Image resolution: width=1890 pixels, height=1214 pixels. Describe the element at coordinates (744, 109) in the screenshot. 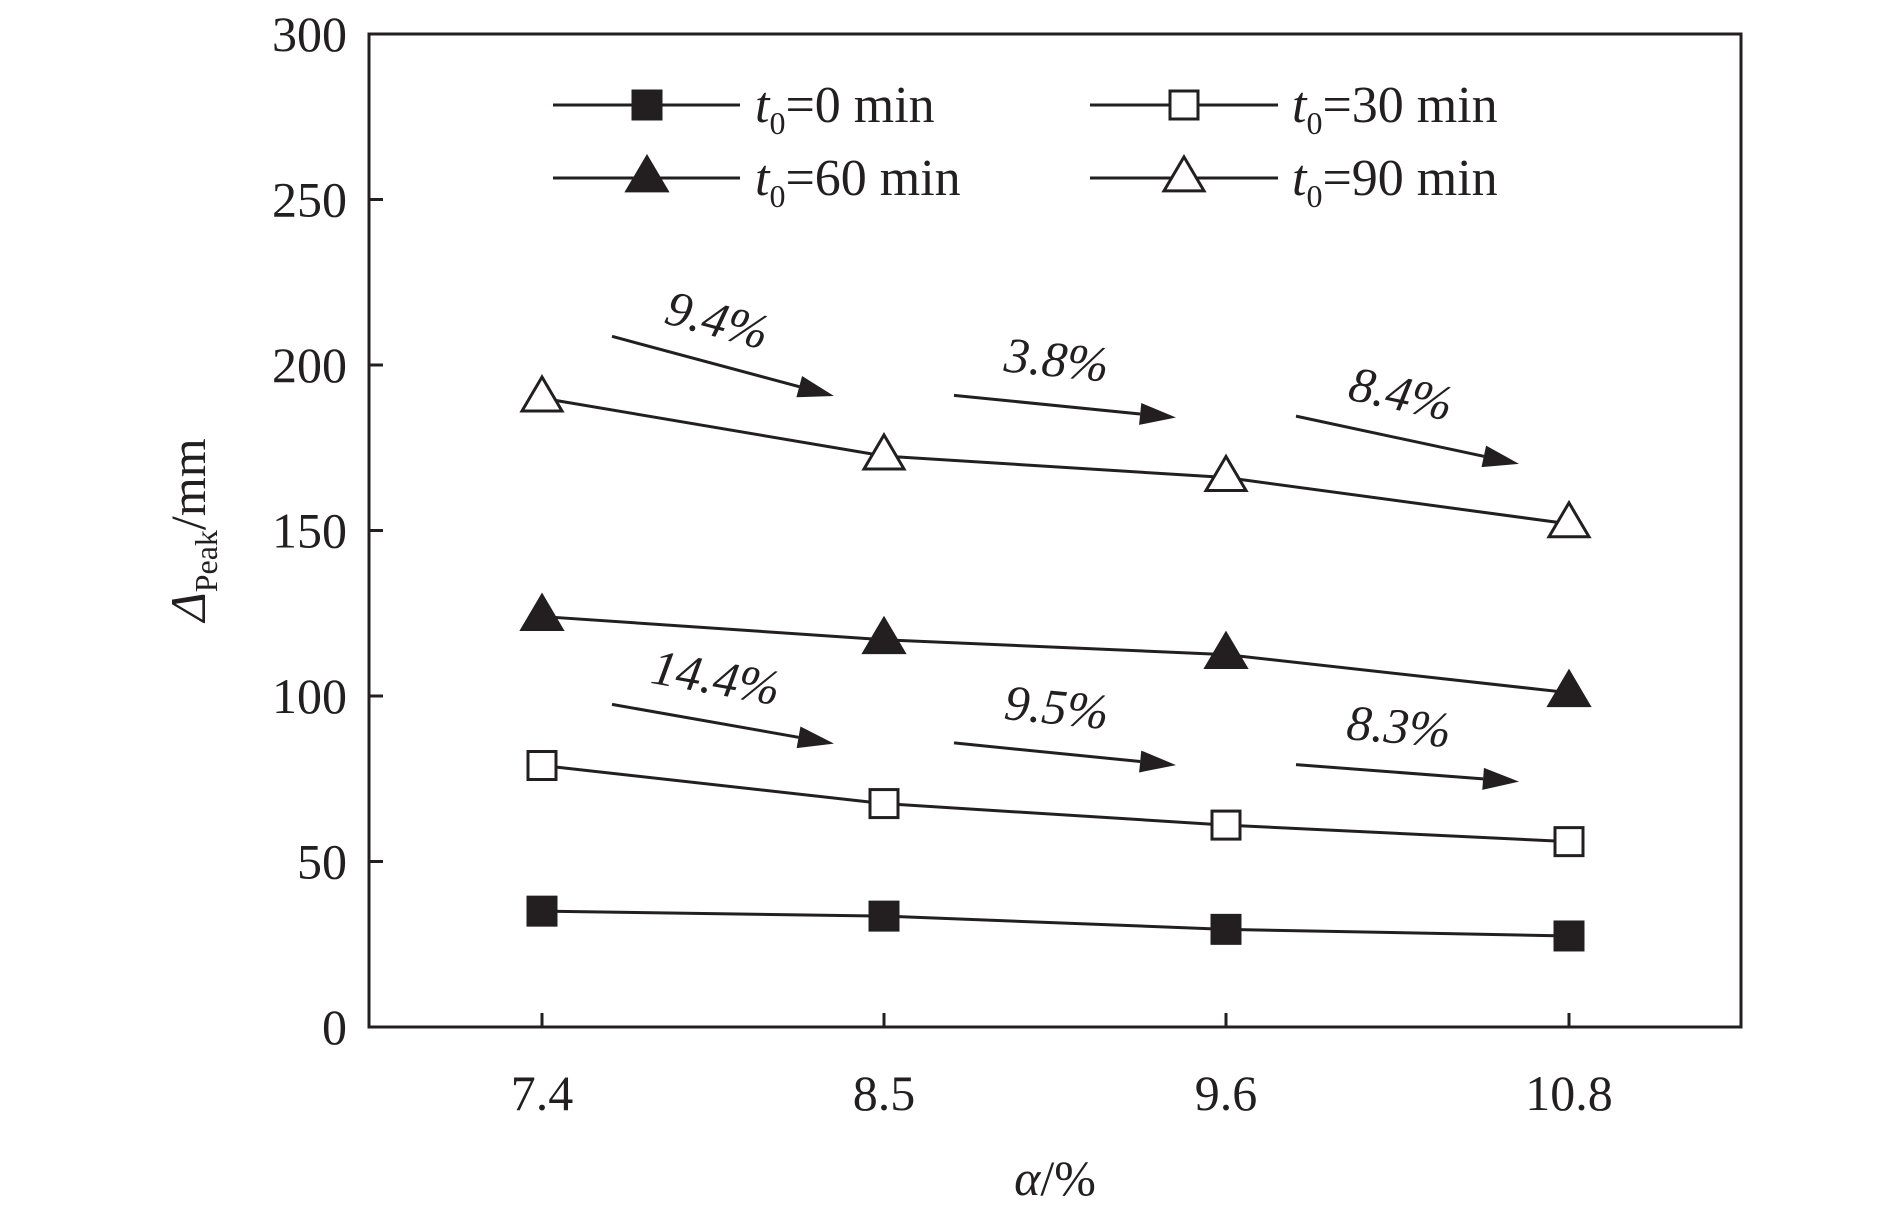

I see `legend-item-0: t0=0 min` at that location.